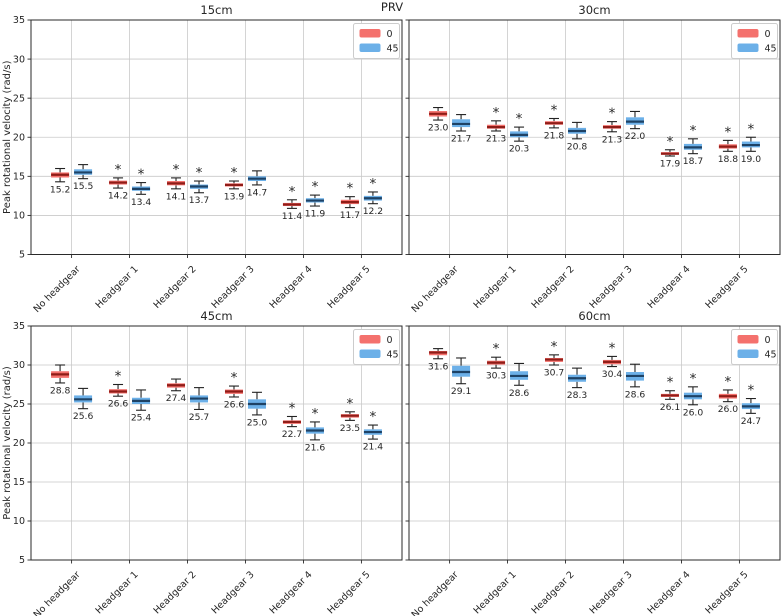 This screenshot has height=616, width=784. Describe the element at coordinates (315, 447) in the screenshot. I see `value-label: 21.6` at that location.